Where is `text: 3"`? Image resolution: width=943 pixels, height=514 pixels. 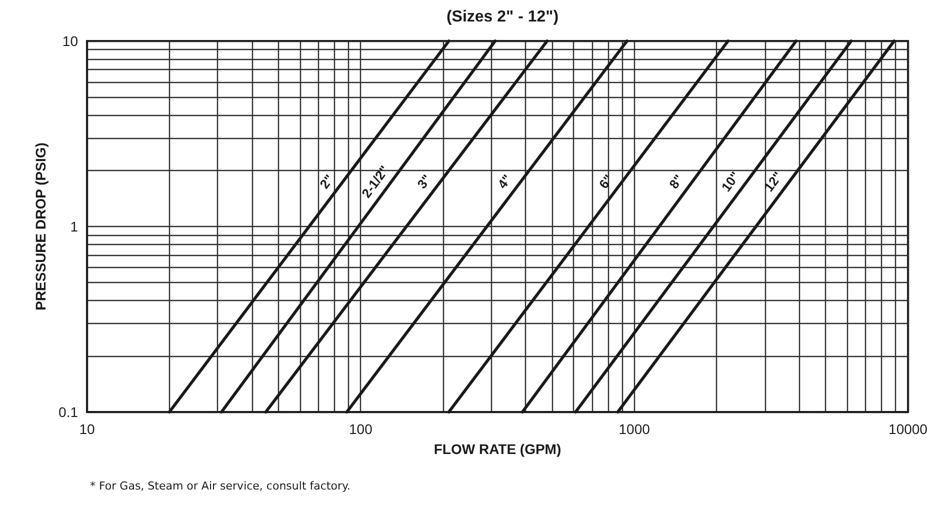
text: 3" is located at coordinates (424, 182).